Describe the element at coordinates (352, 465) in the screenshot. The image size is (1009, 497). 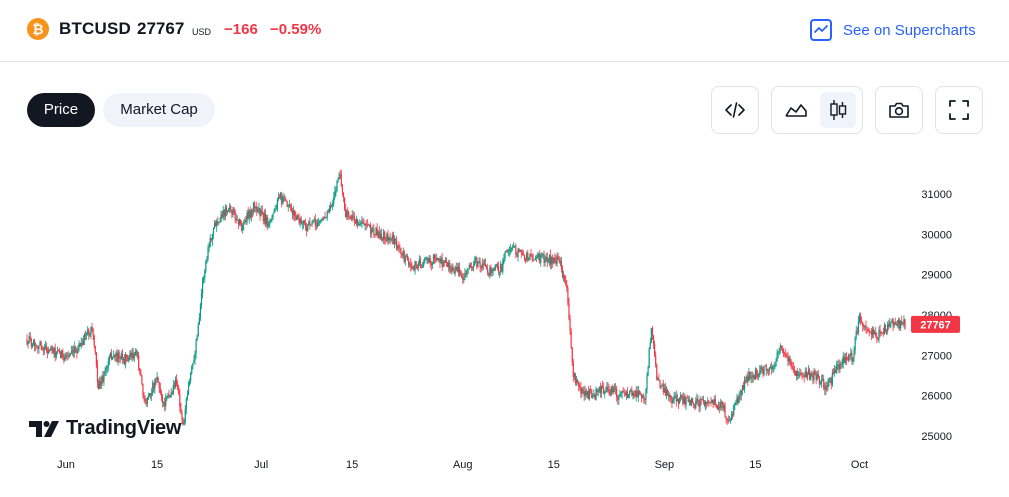
I see `x-tick-label: 15` at that location.